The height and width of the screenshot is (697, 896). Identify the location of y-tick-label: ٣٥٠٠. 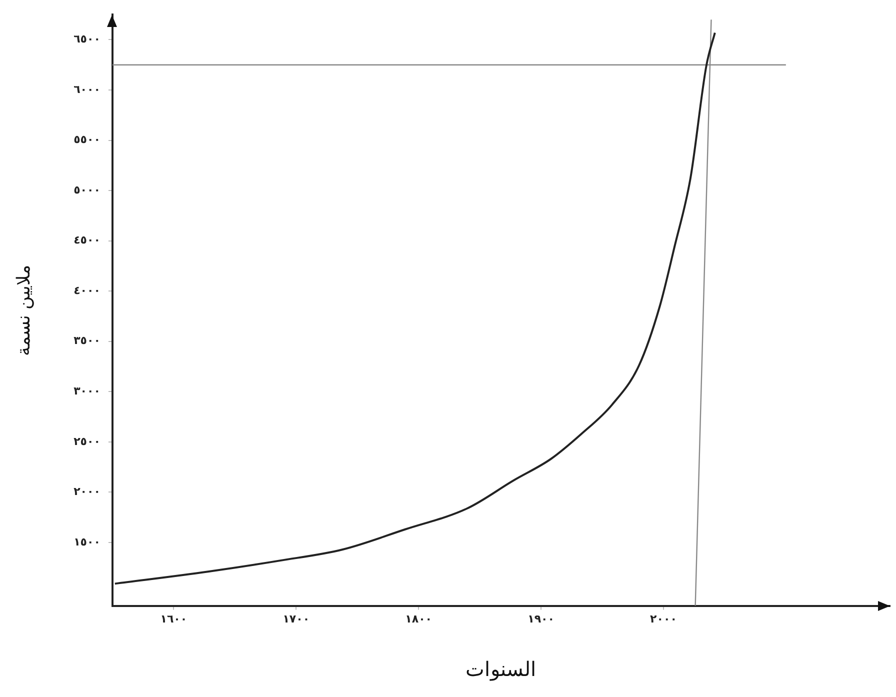
(87, 341).